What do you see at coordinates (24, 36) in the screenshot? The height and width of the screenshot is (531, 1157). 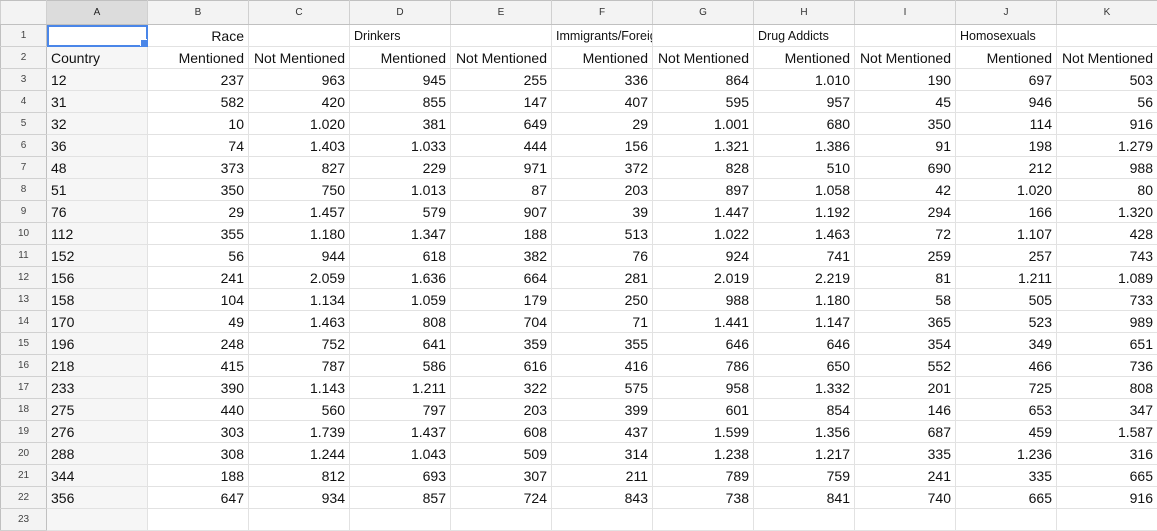 I see `row-header: 1` at bounding box center [24, 36].